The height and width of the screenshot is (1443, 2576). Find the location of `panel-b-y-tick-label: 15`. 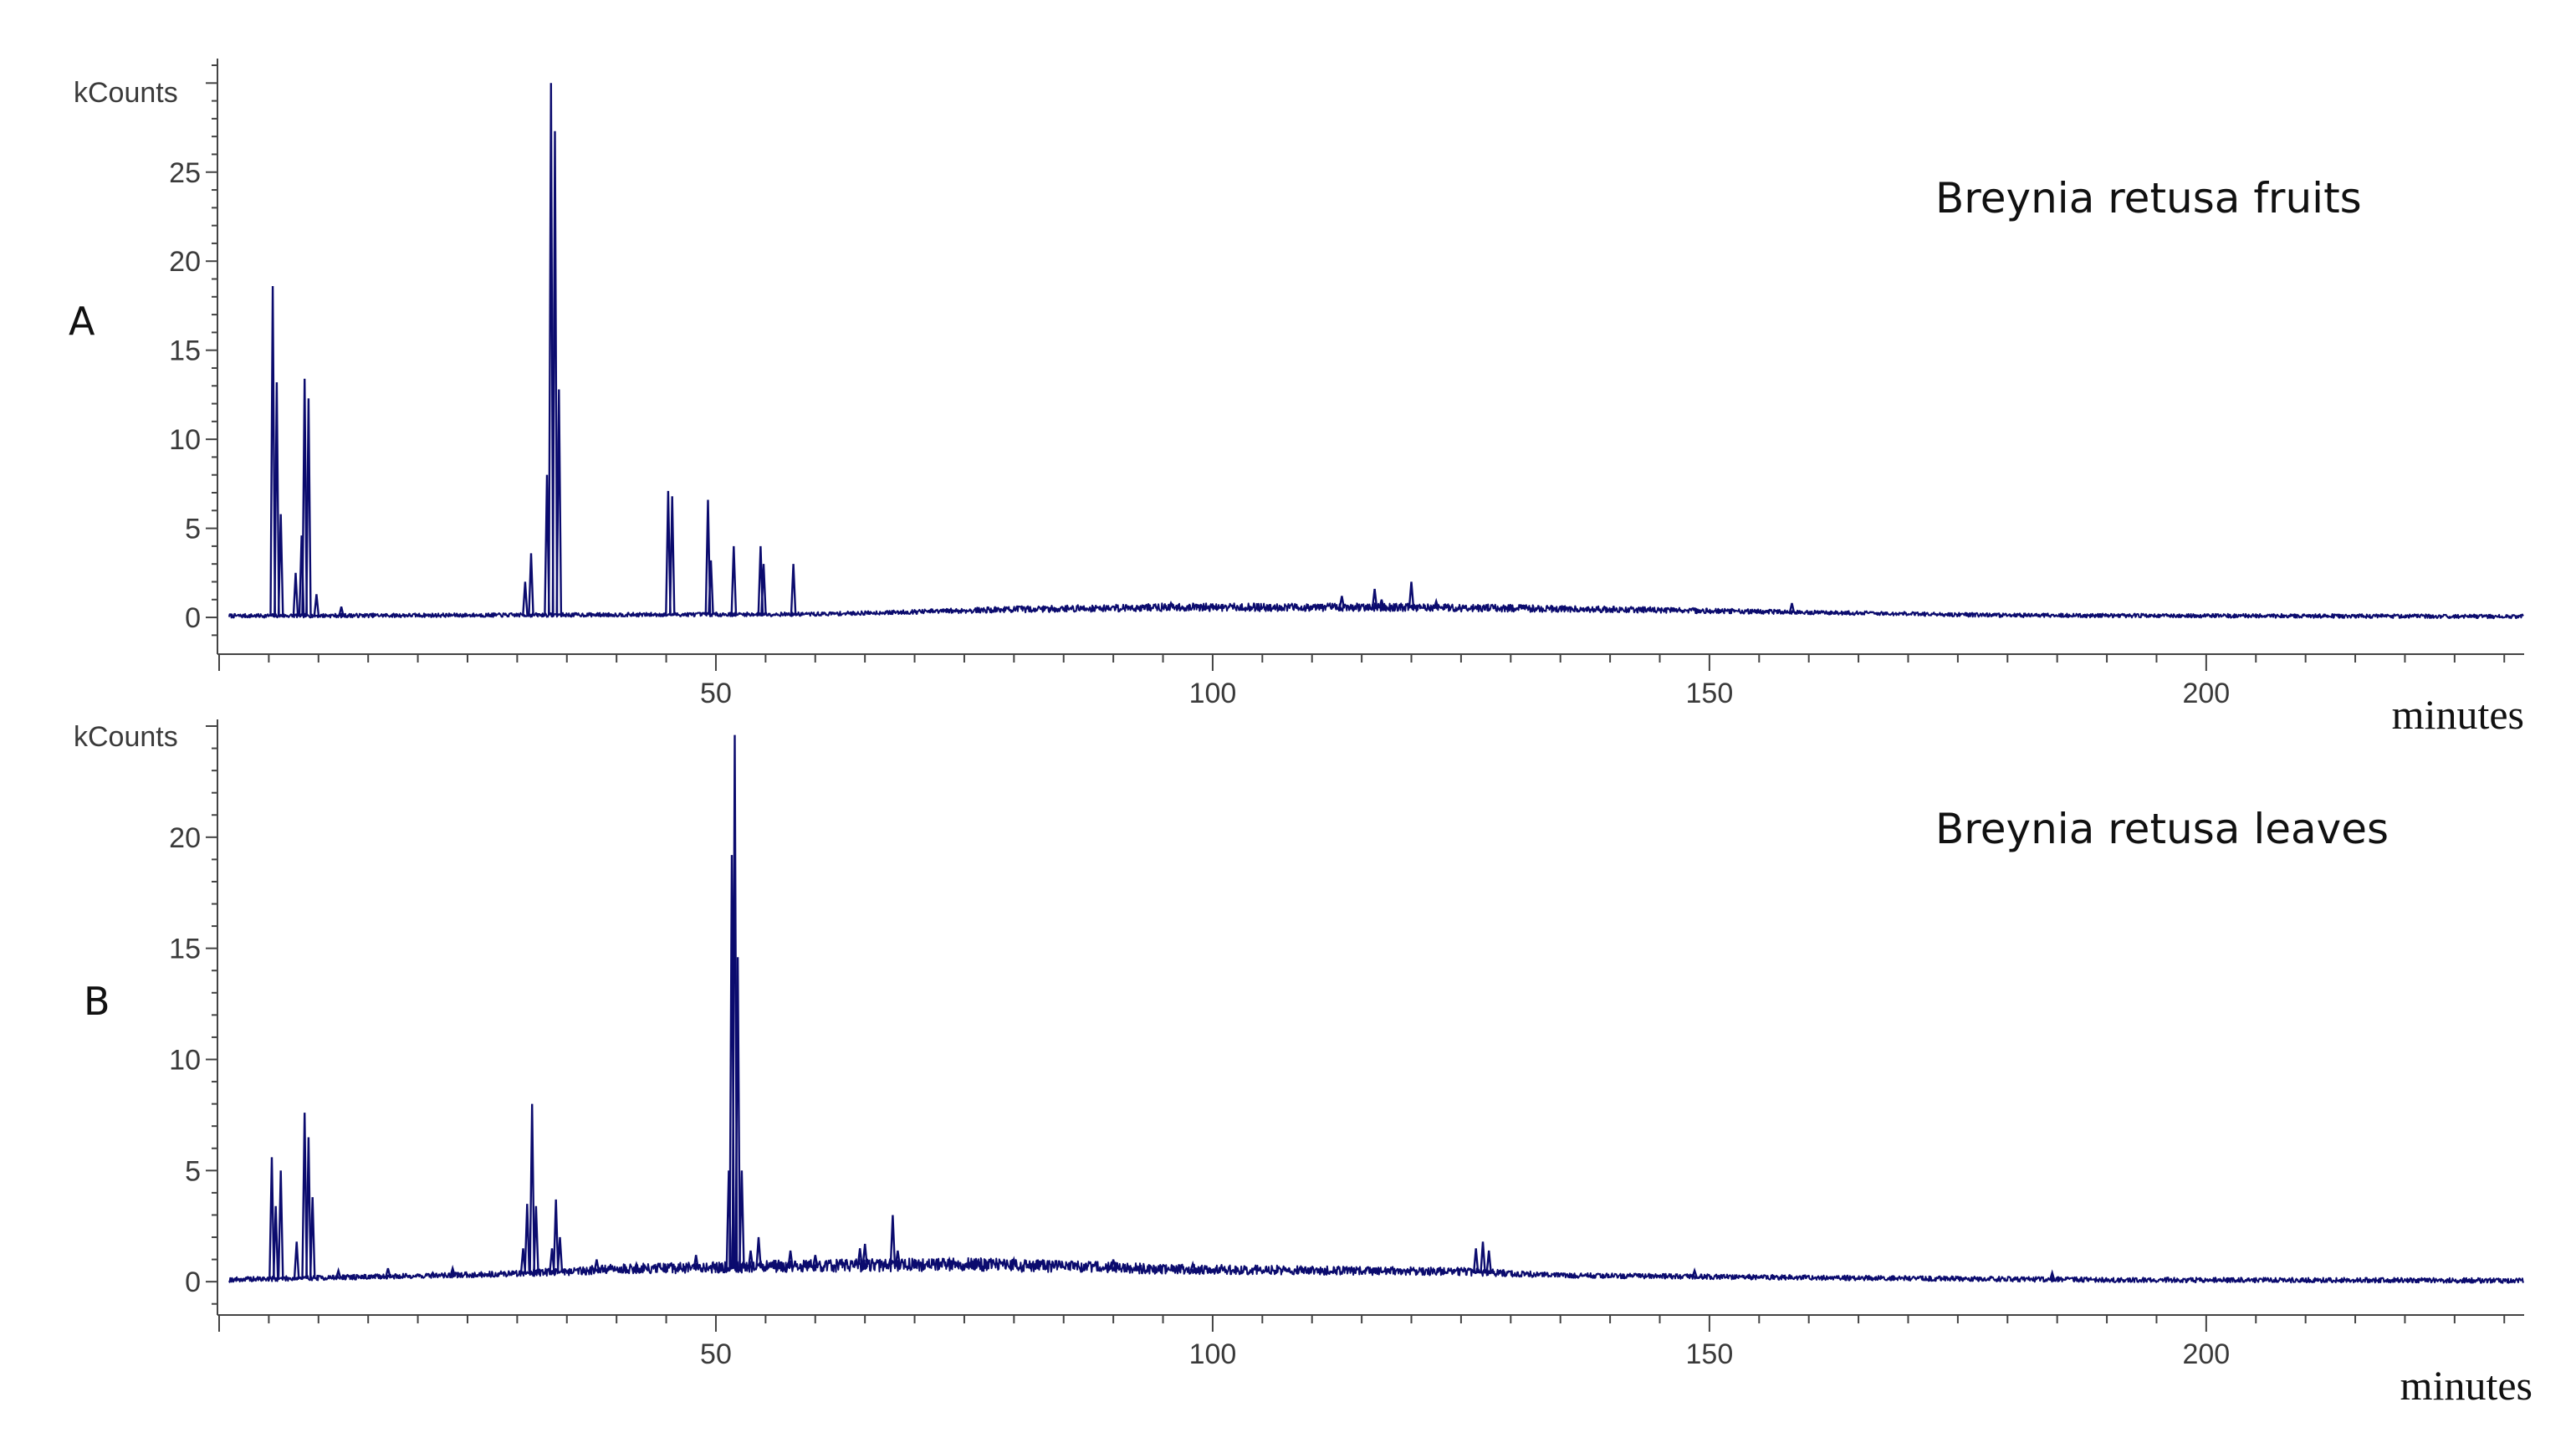

panel-b-y-tick-label: 15 is located at coordinates (185, 949).